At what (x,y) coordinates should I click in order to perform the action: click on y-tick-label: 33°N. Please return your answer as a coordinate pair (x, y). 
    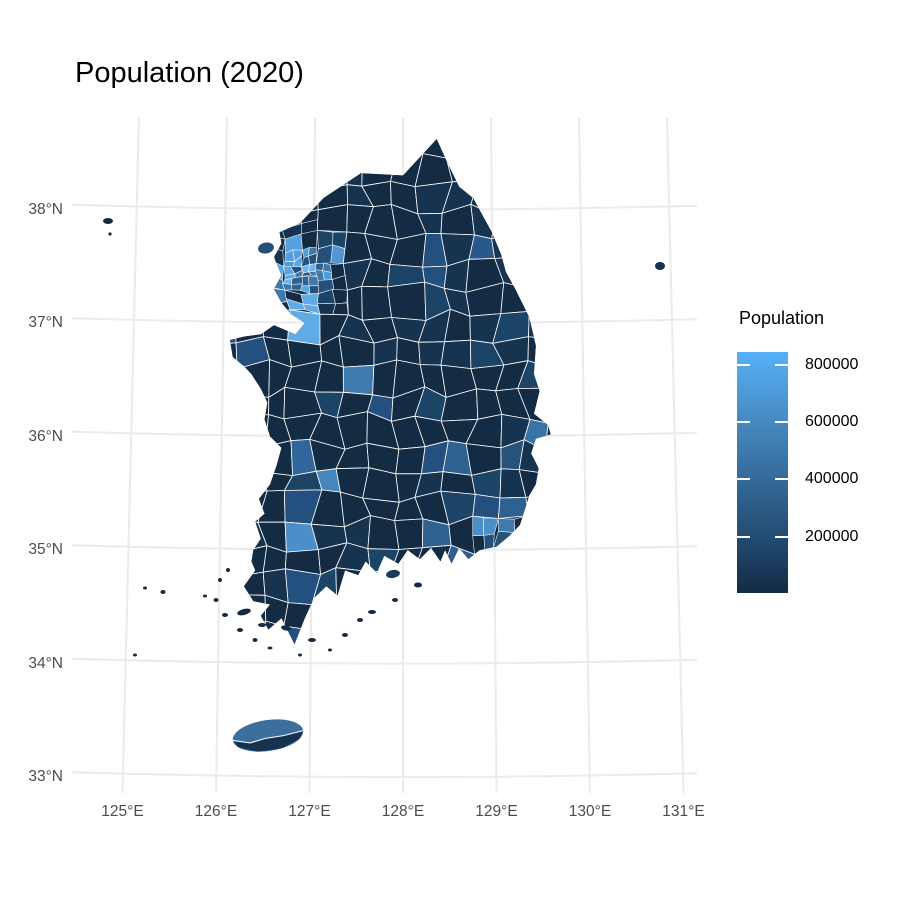
    Looking at the image, I should click on (45, 776).